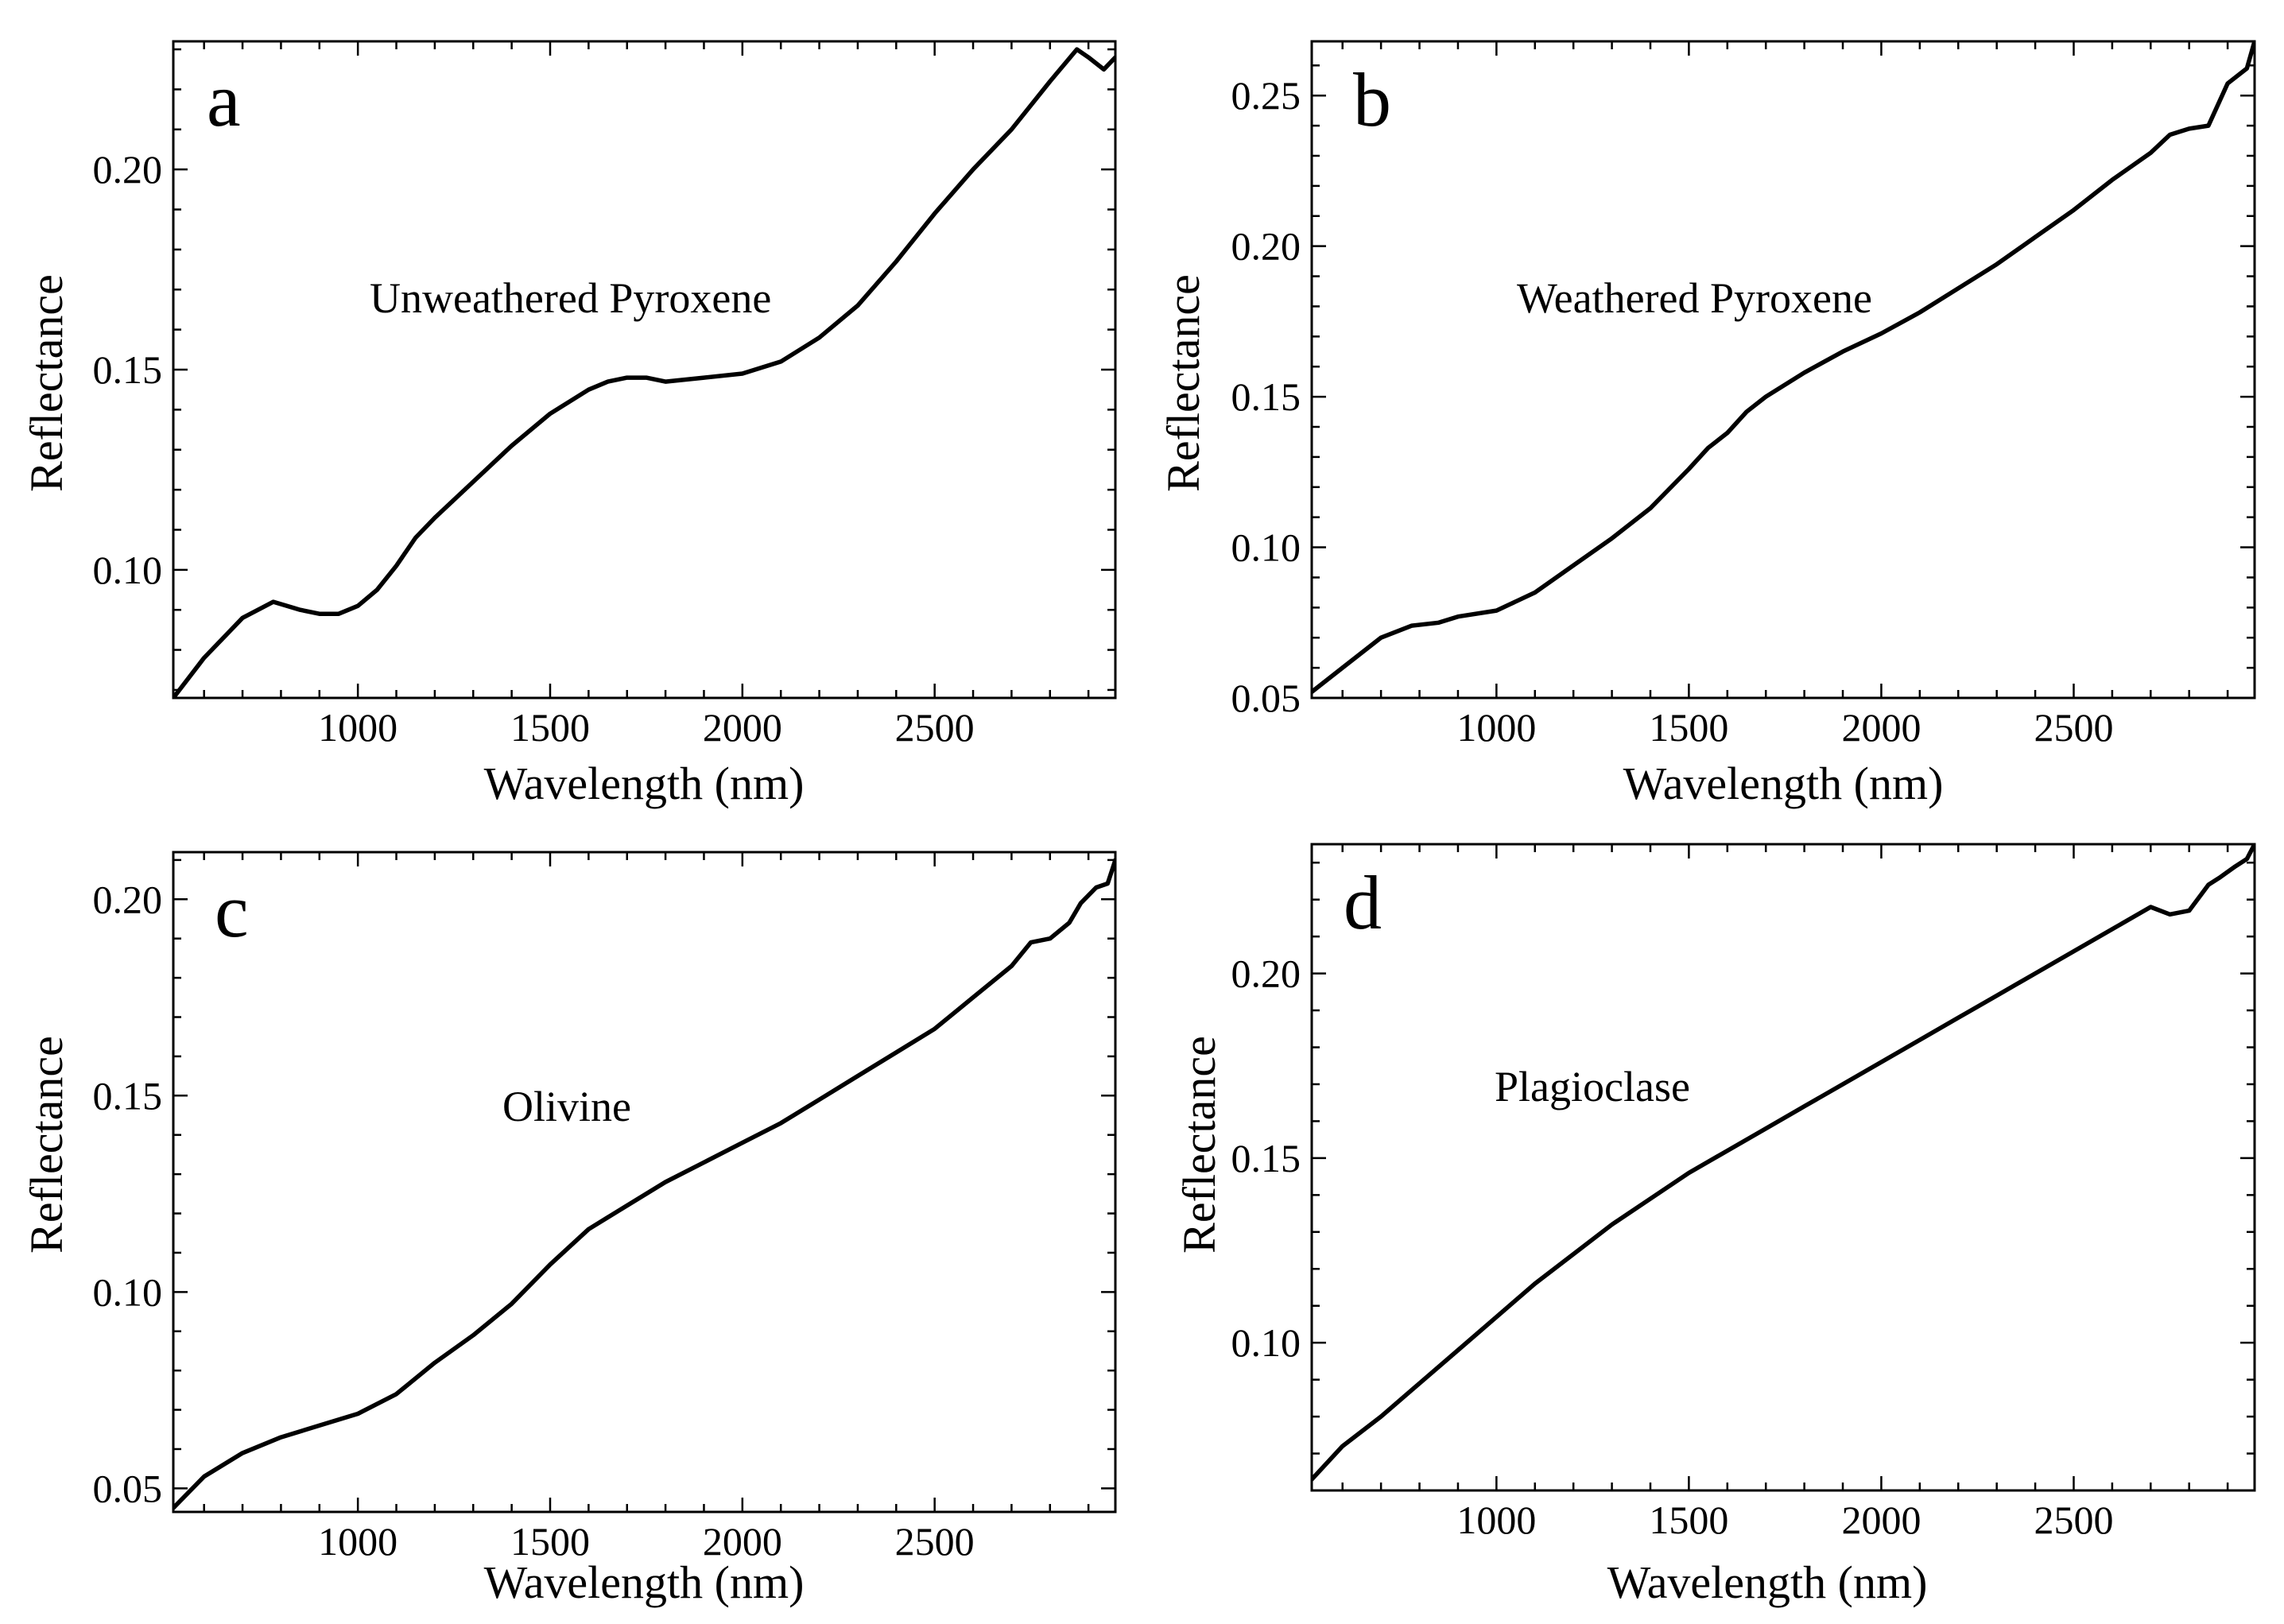  Describe the element at coordinates (232, 910) in the screenshot. I see `panel-letter: c` at that location.